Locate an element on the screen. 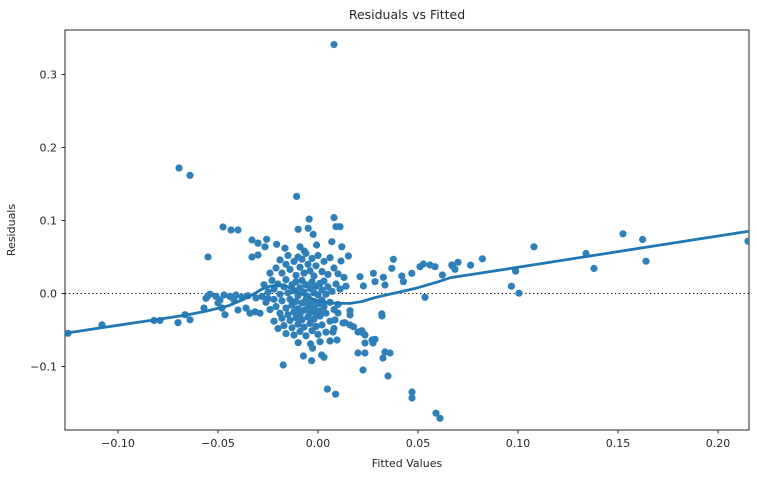 This screenshot has width=757, height=483. chart-title: Residuals vs Fitted is located at coordinates (407, 14).